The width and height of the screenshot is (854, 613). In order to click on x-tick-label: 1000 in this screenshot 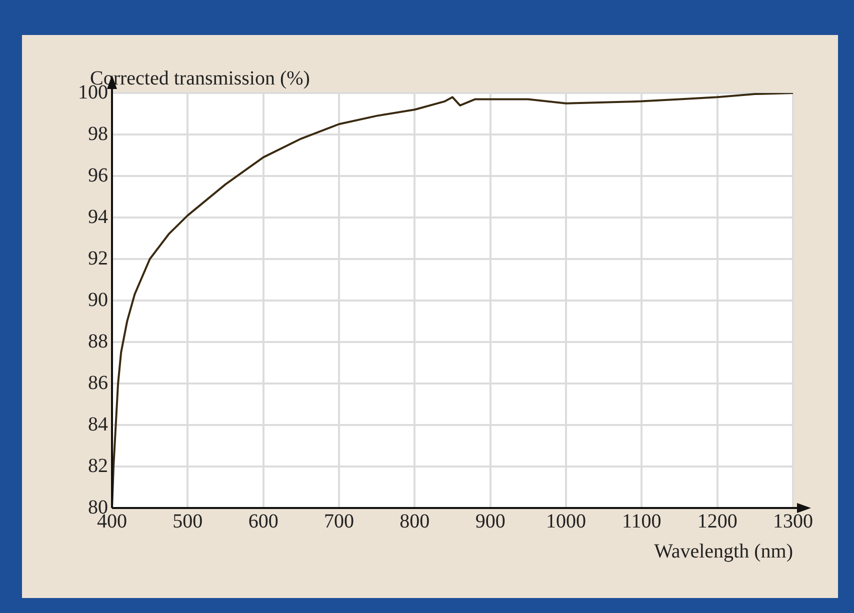, I will do `click(566, 521)`.